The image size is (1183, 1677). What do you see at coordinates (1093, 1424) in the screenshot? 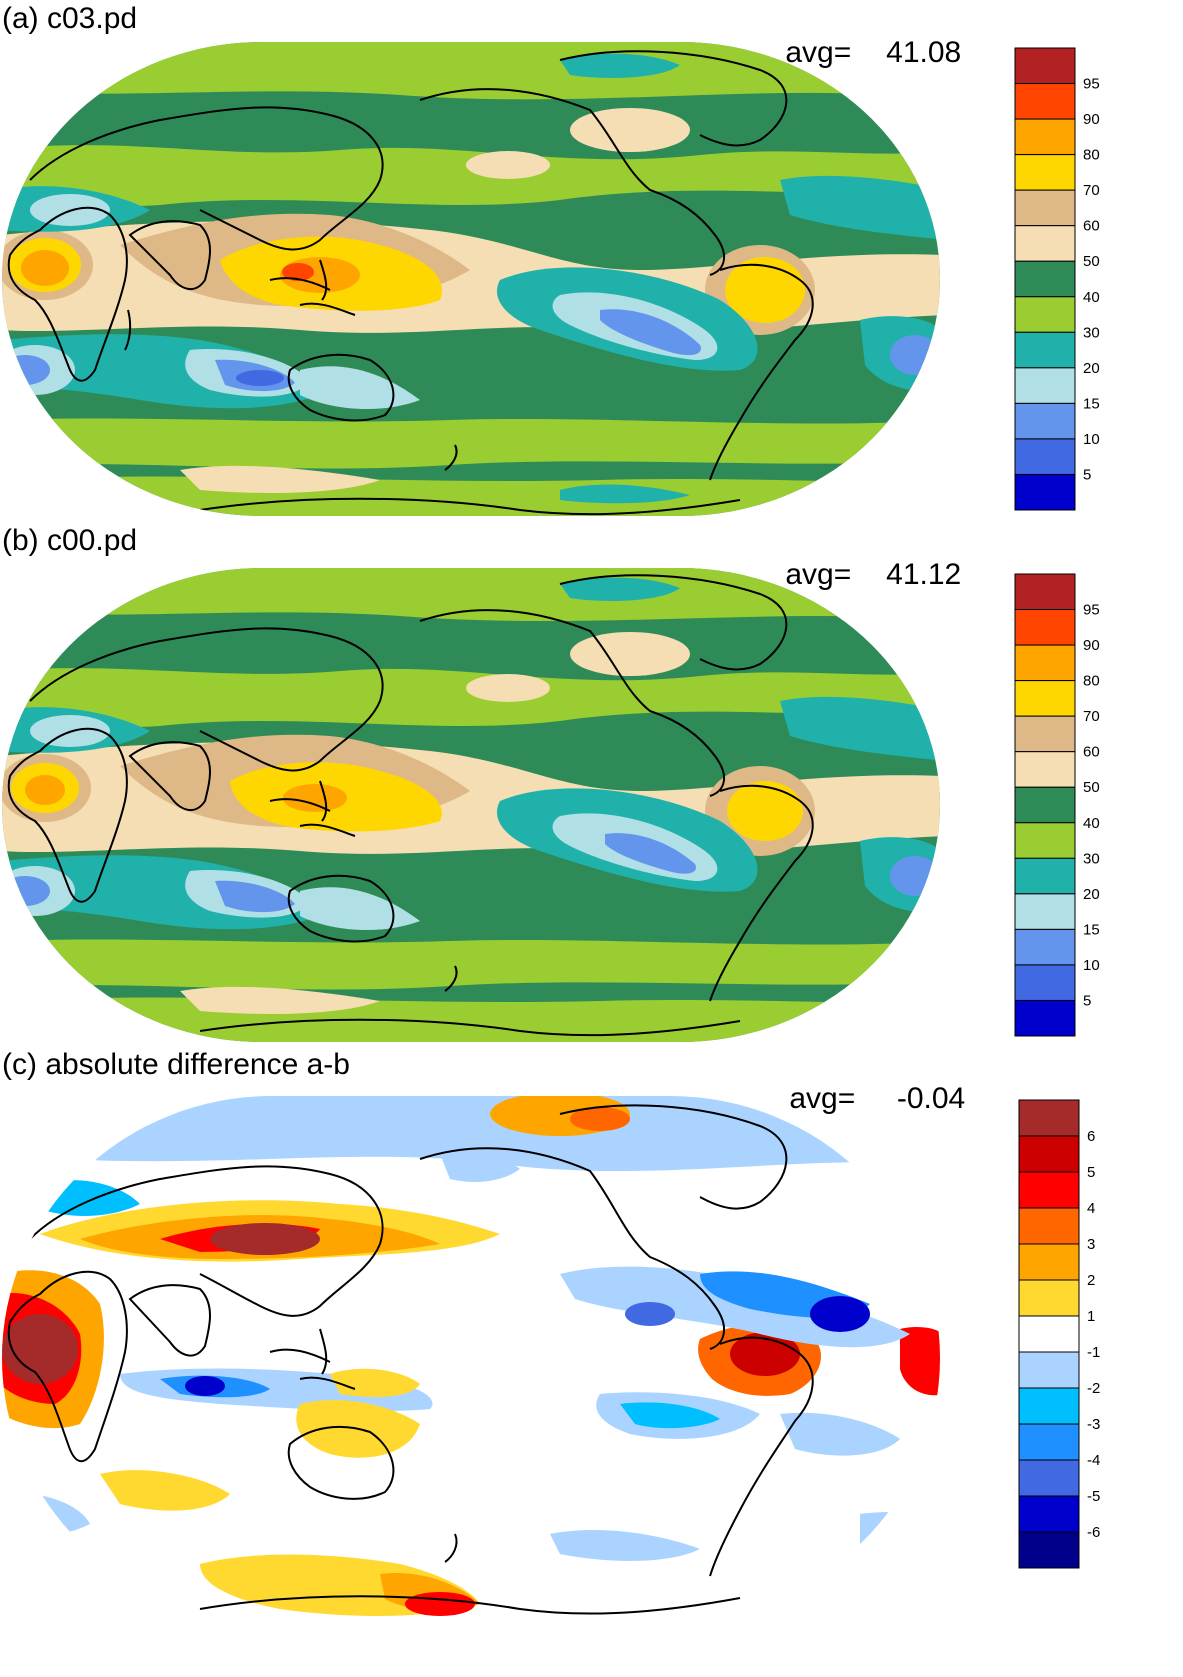
I see `colorbar-label: -3` at bounding box center [1093, 1424].